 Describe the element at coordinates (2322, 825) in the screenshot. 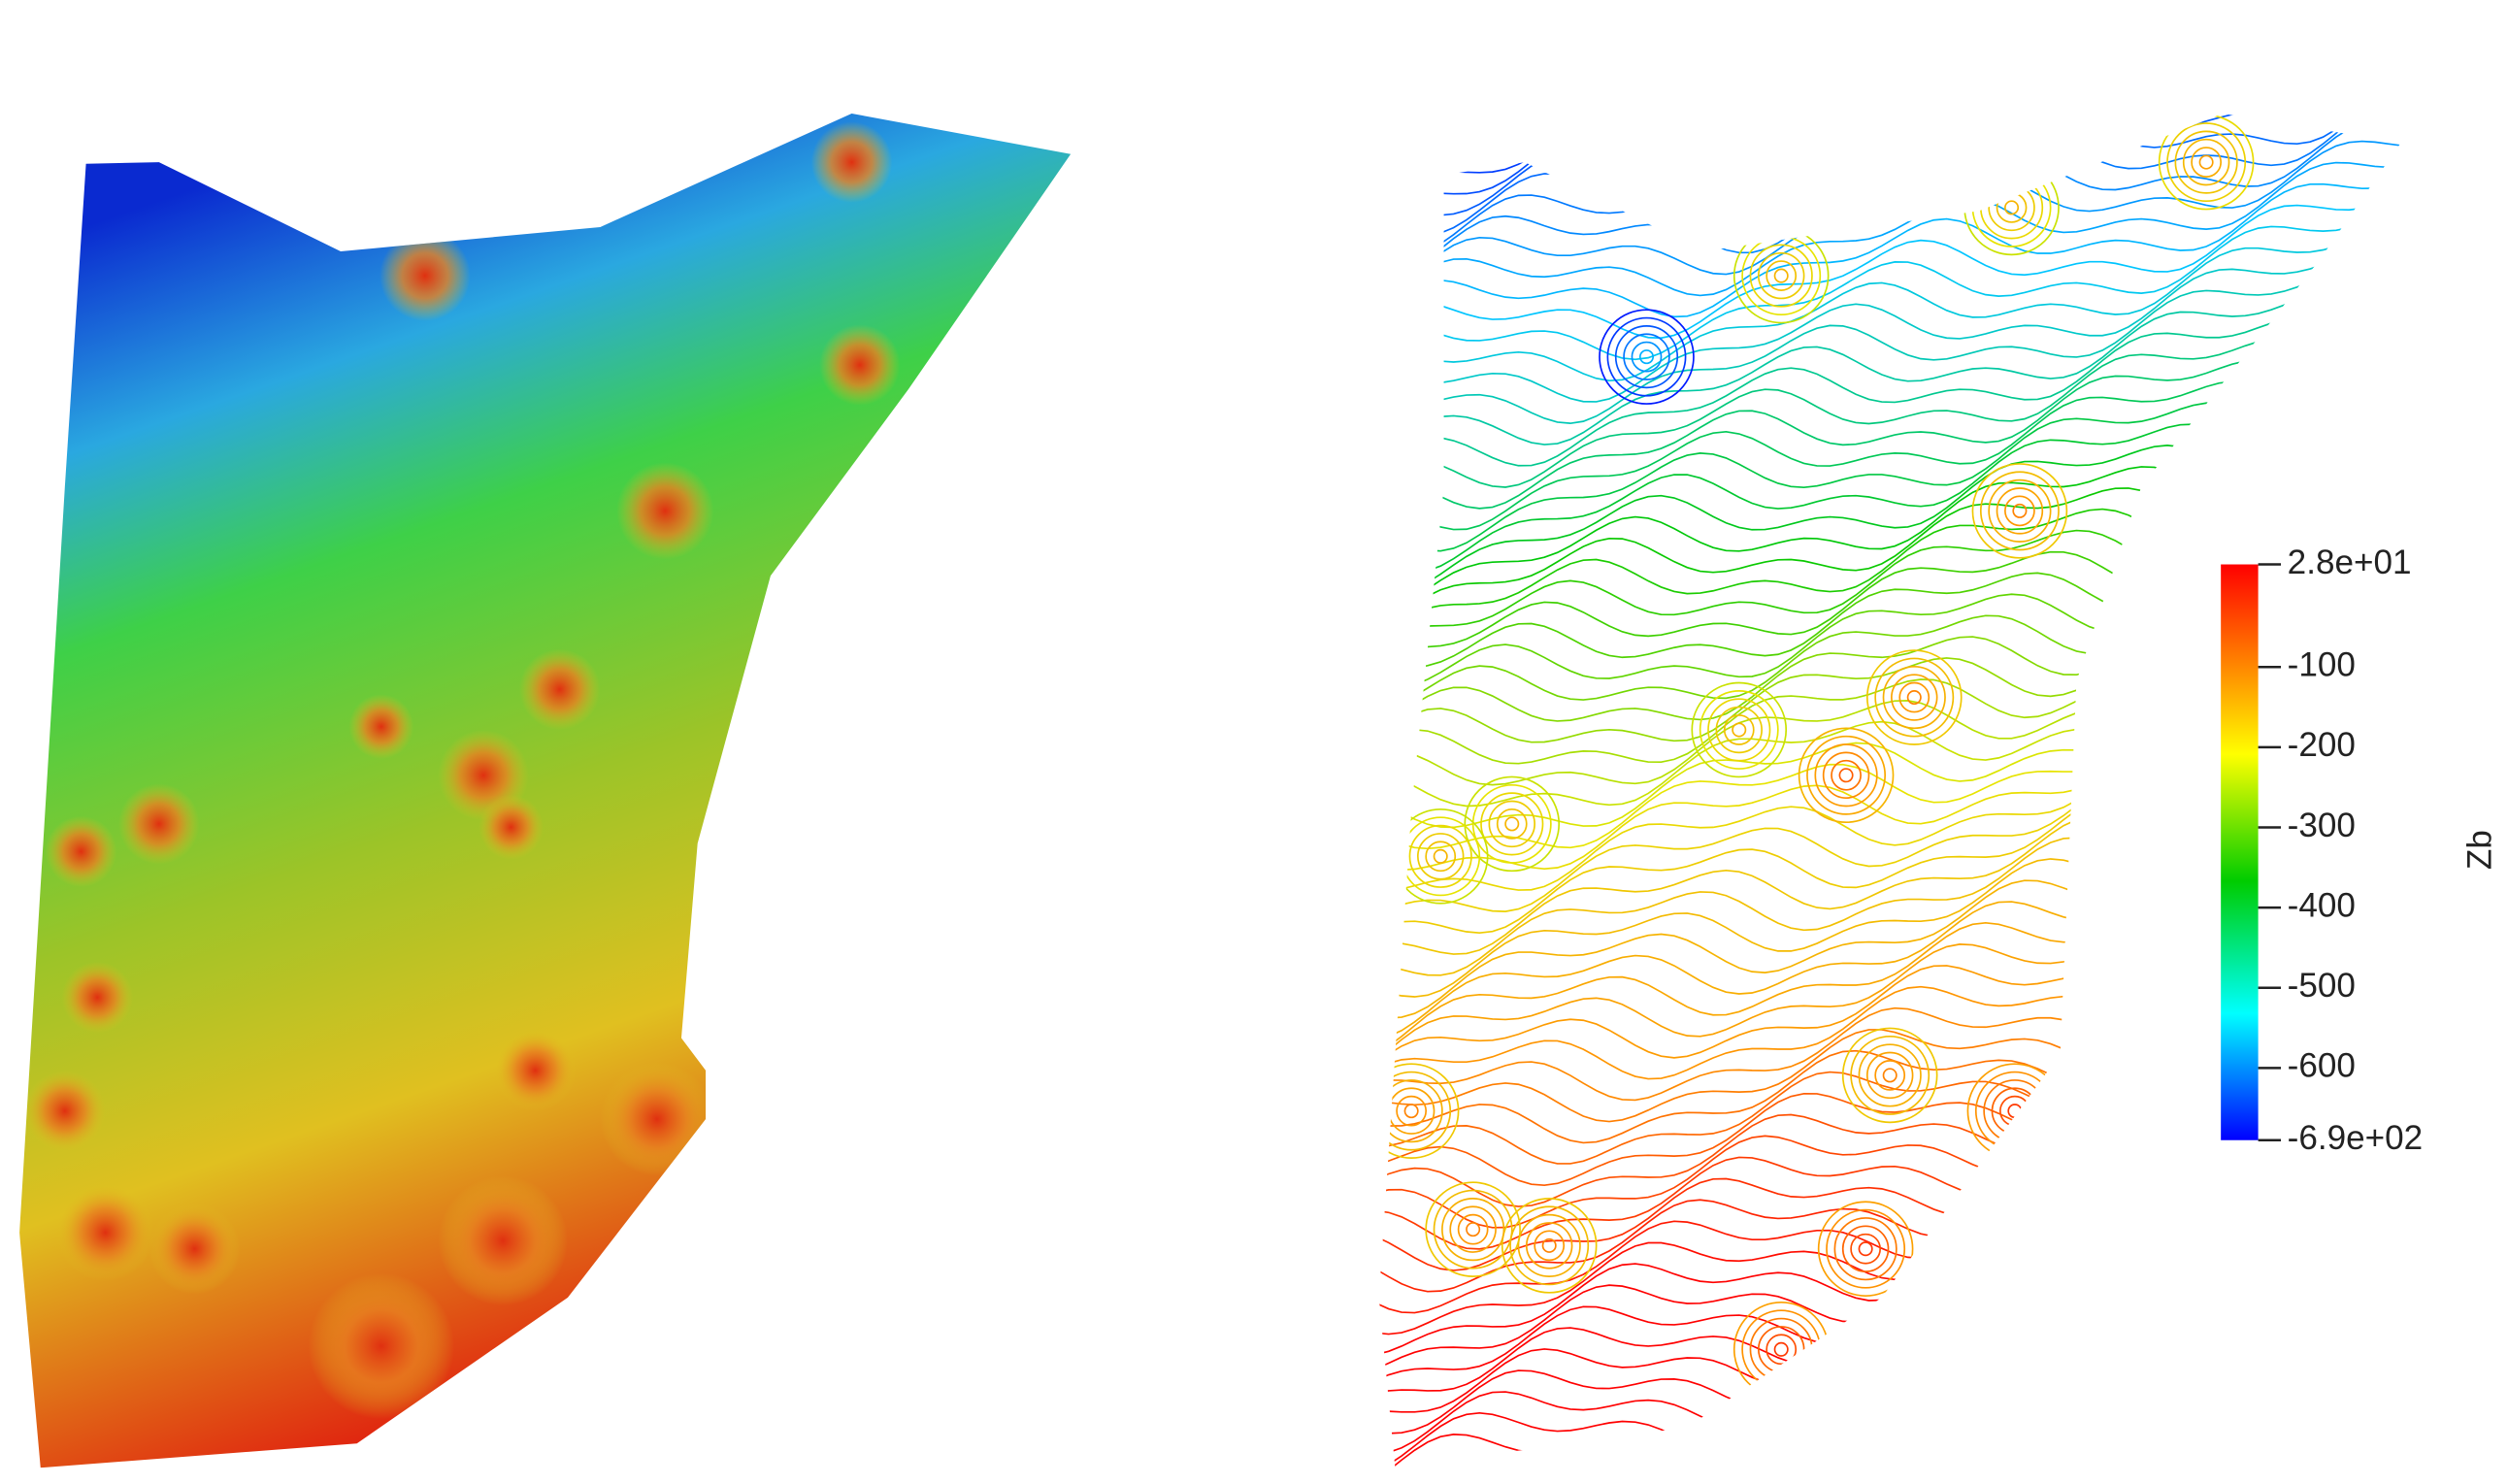

I see `colorbar-tick-label: -300` at that location.